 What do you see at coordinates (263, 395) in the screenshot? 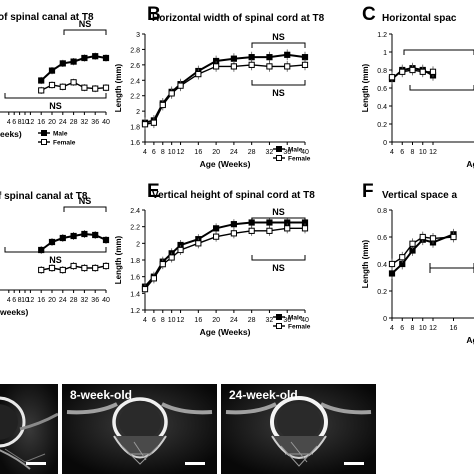
I see `ct-image-label: 24-week-old` at bounding box center [263, 395].